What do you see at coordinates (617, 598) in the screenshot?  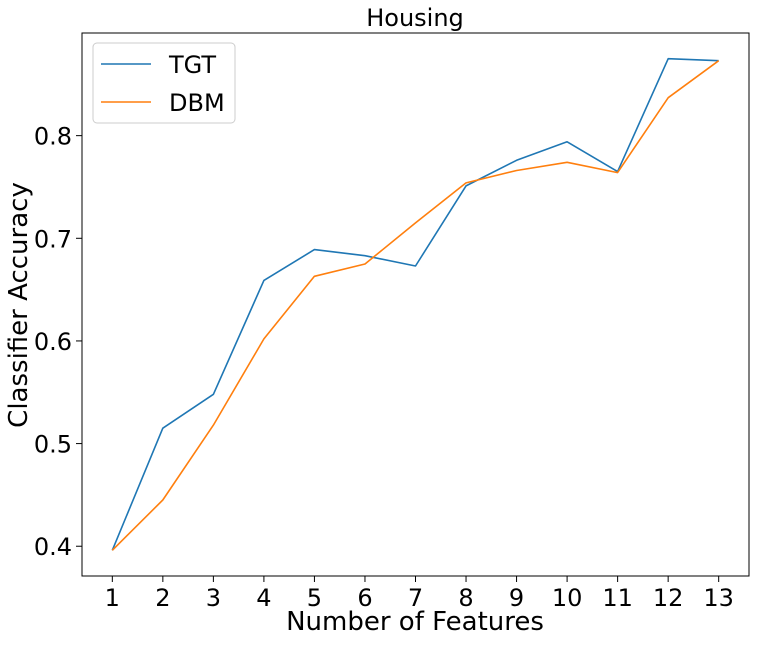 I see `x-tick-label: 11` at bounding box center [617, 598].